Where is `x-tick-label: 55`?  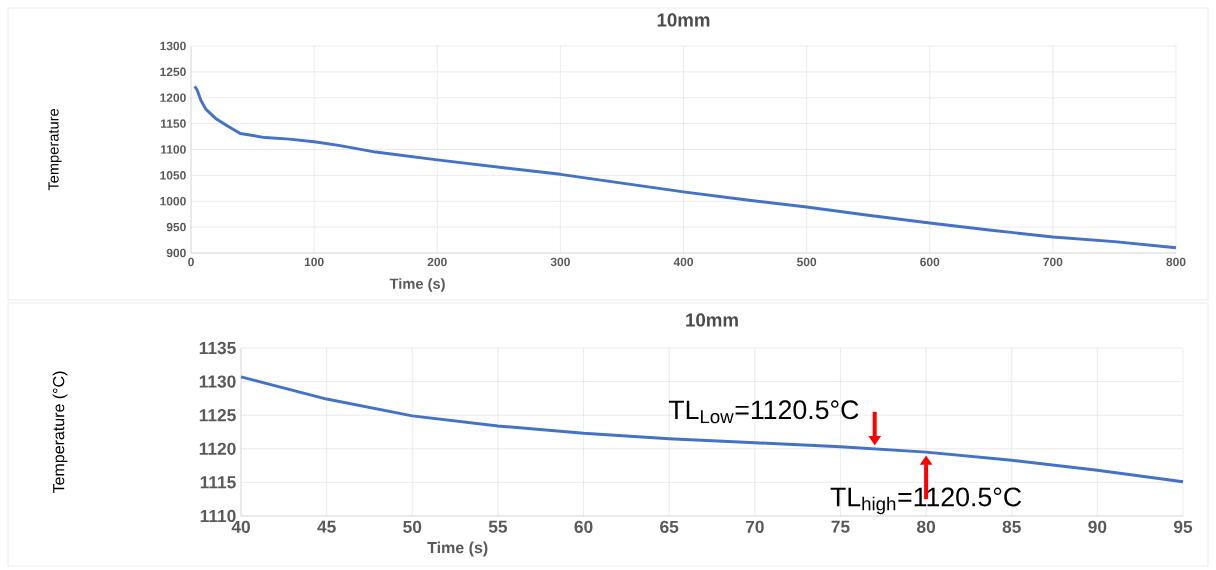
x-tick-label: 55 is located at coordinates (498, 526).